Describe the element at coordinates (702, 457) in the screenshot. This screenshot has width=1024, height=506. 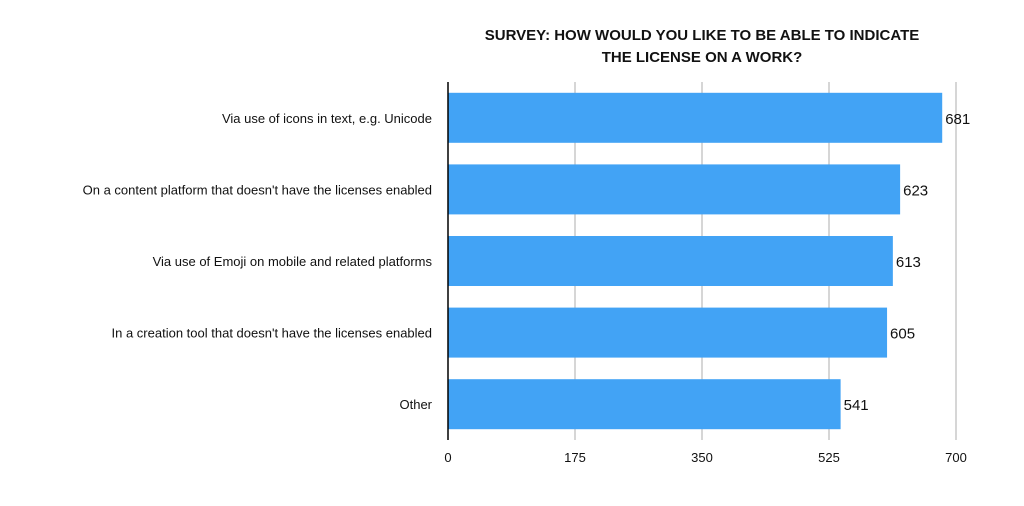
I see `x-tick-label-350: 350` at that location.